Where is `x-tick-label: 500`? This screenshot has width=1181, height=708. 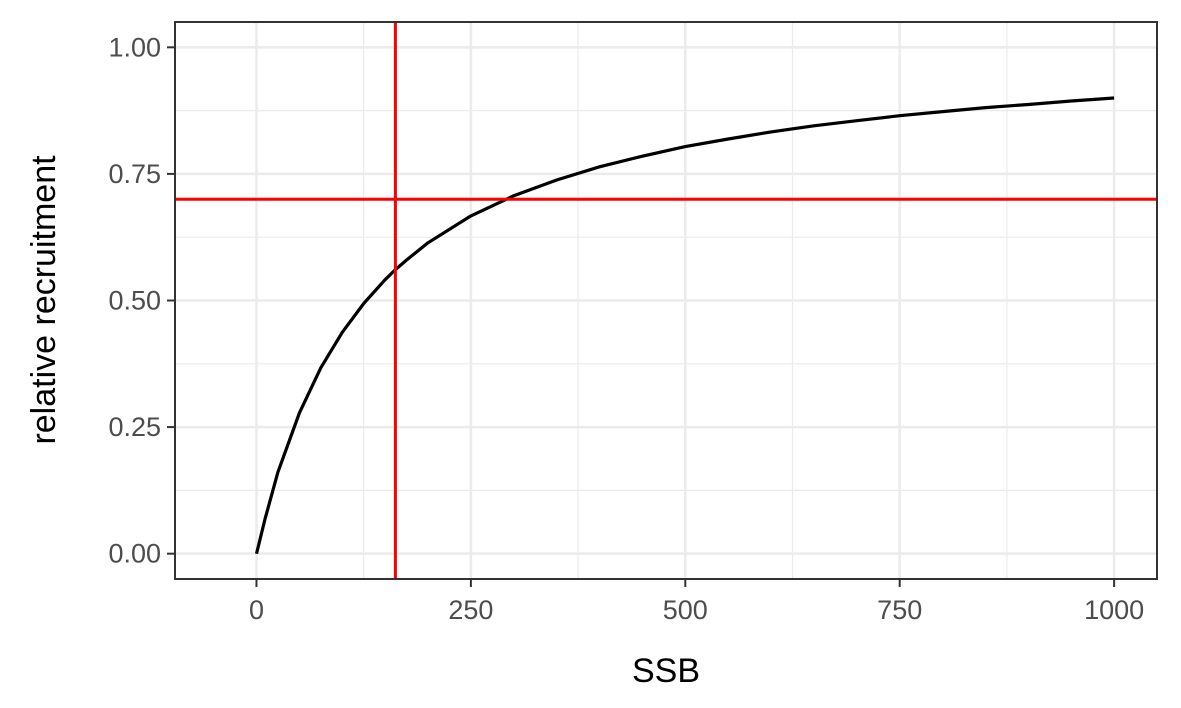 x-tick-label: 500 is located at coordinates (685, 610).